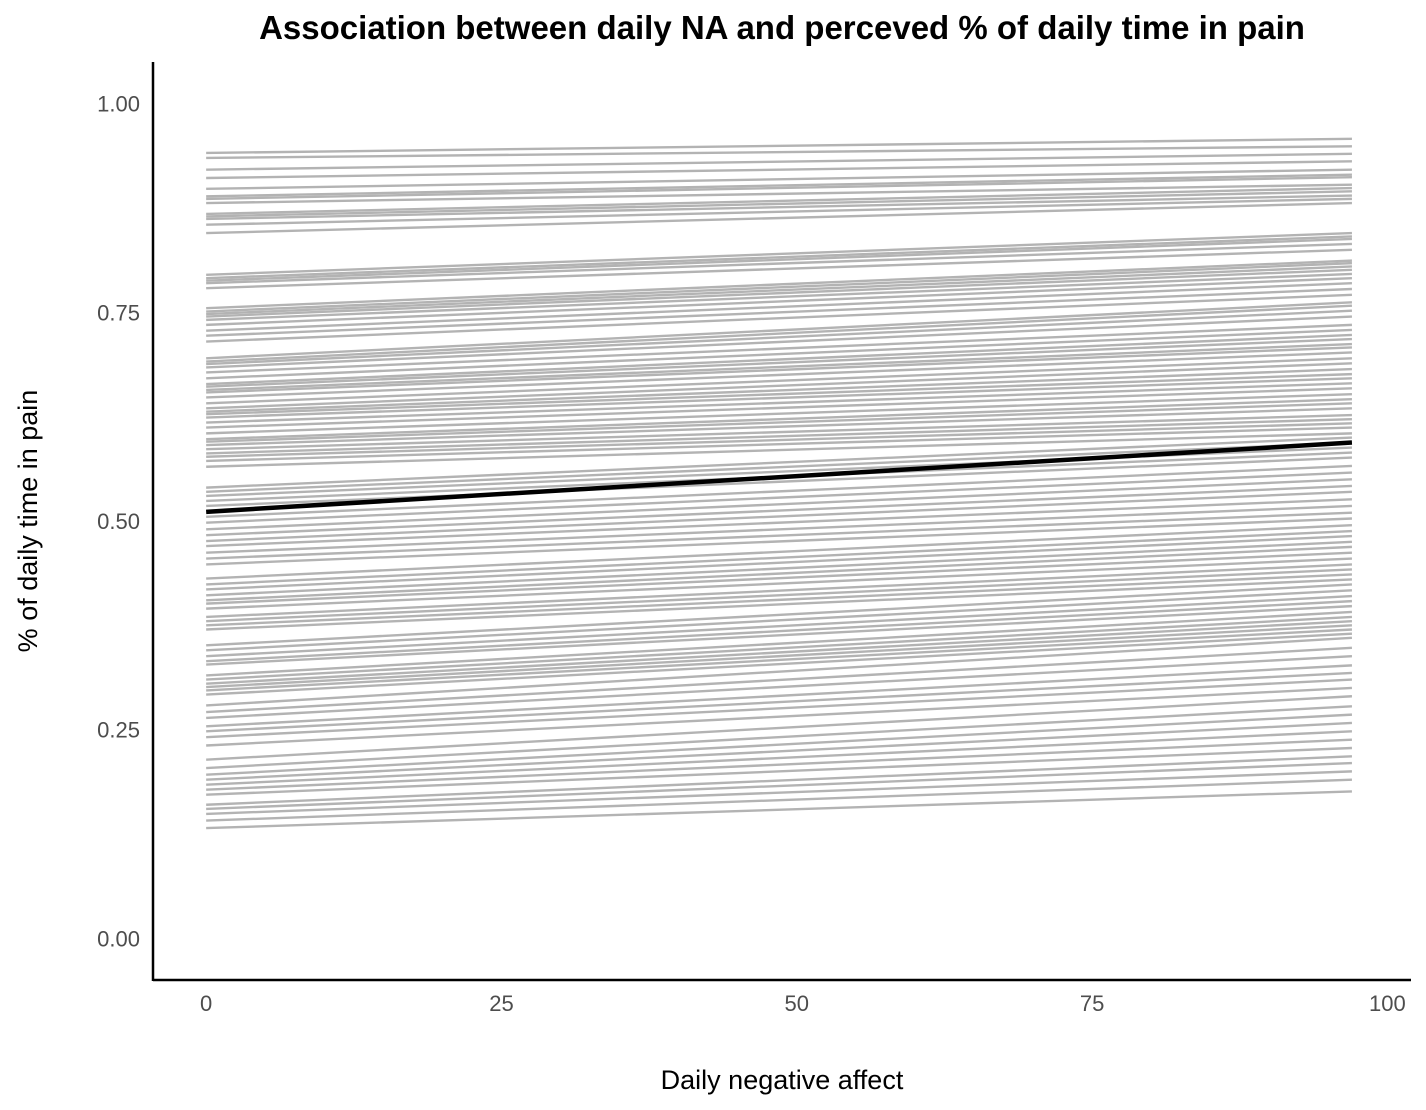  Describe the element at coordinates (118, 938) in the screenshot. I see `y-tick-label: 0.00` at that location.